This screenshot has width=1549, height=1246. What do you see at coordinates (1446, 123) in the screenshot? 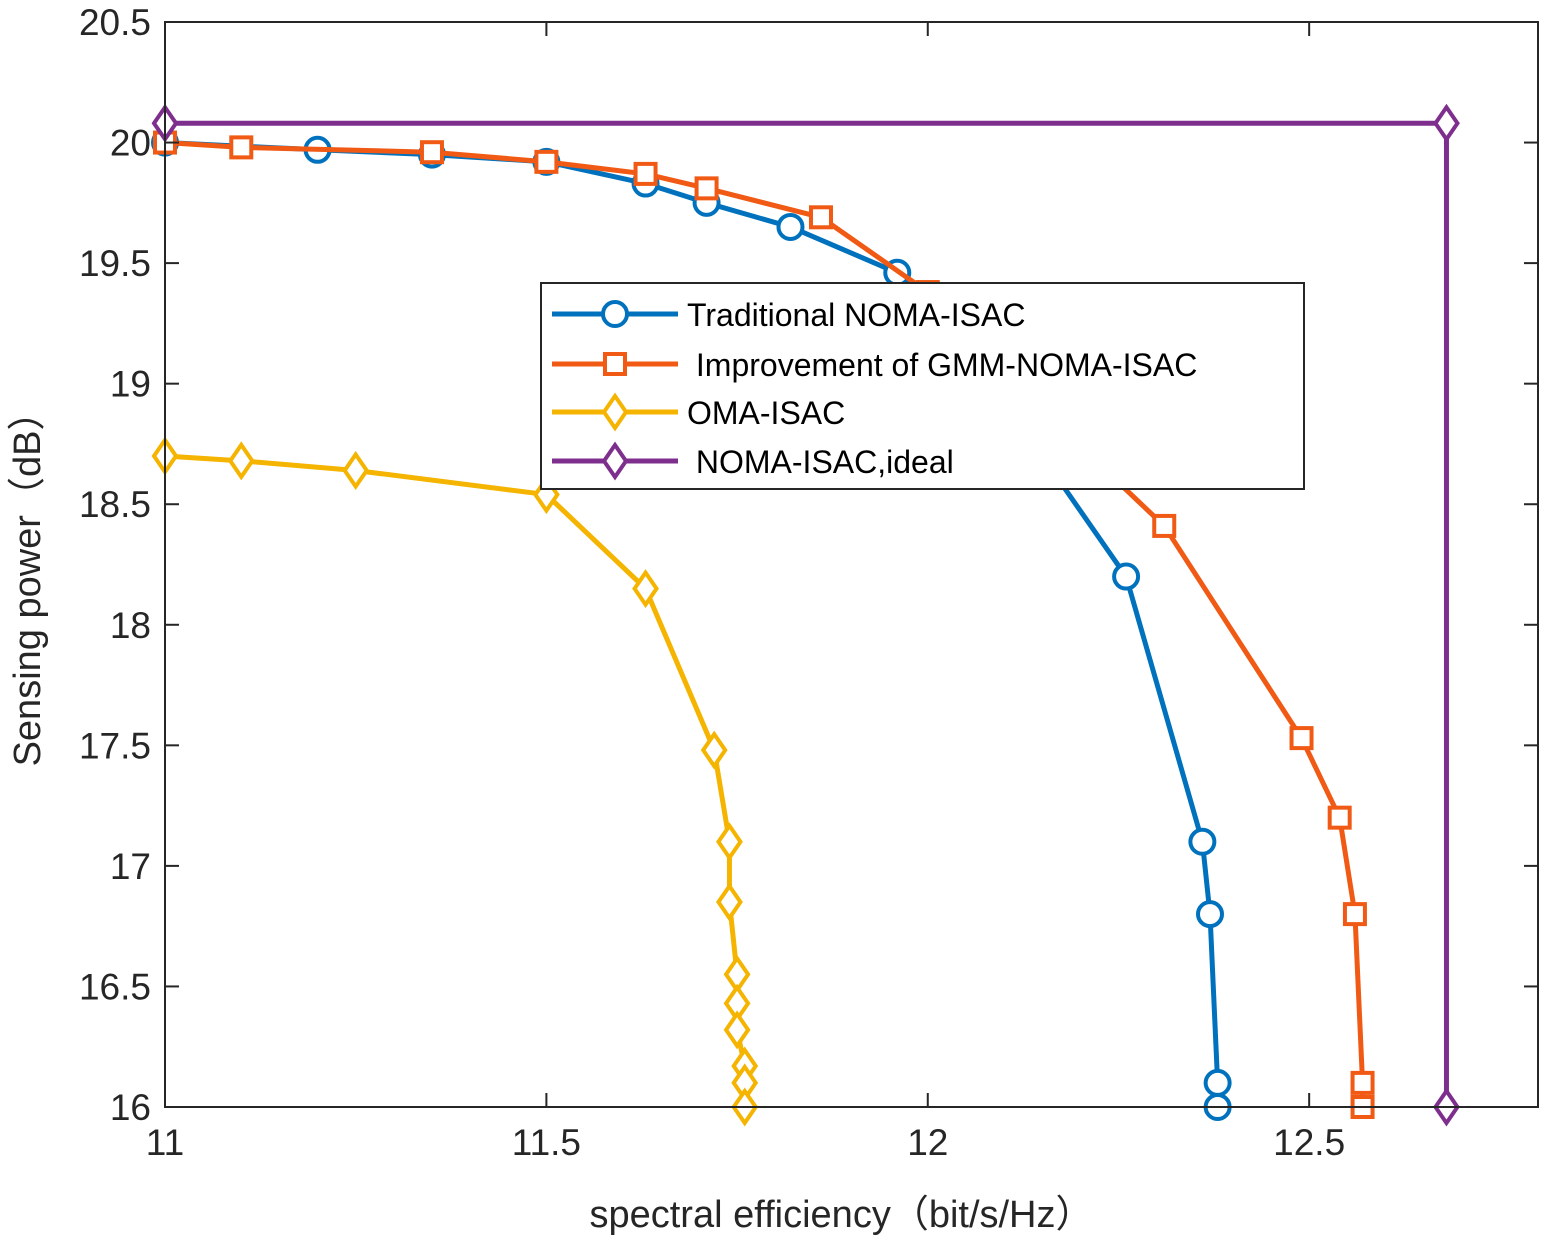
I see `data-point-ideal` at bounding box center [1446, 123].